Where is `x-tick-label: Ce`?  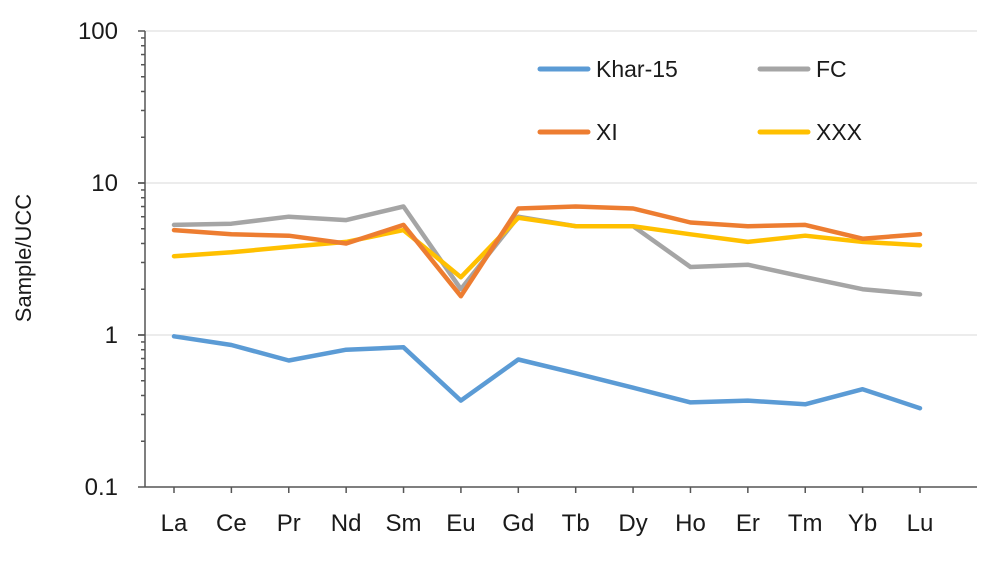
x-tick-label: Ce is located at coordinates (231, 523).